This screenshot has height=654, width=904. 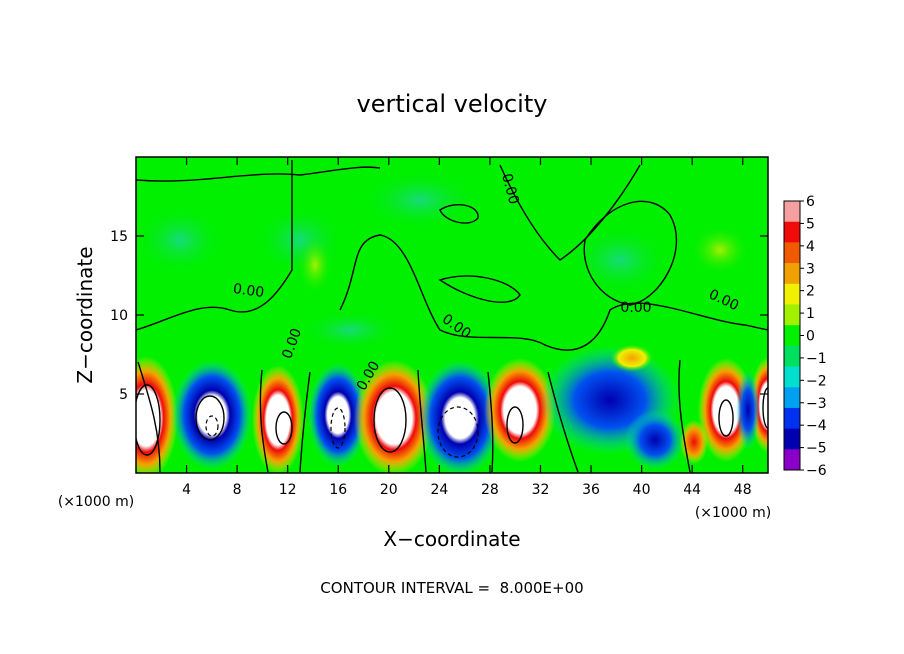 What do you see at coordinates (810, 292) in the screenshot?
I see `colorbar-label: 2` at bounding box center [810, 292].